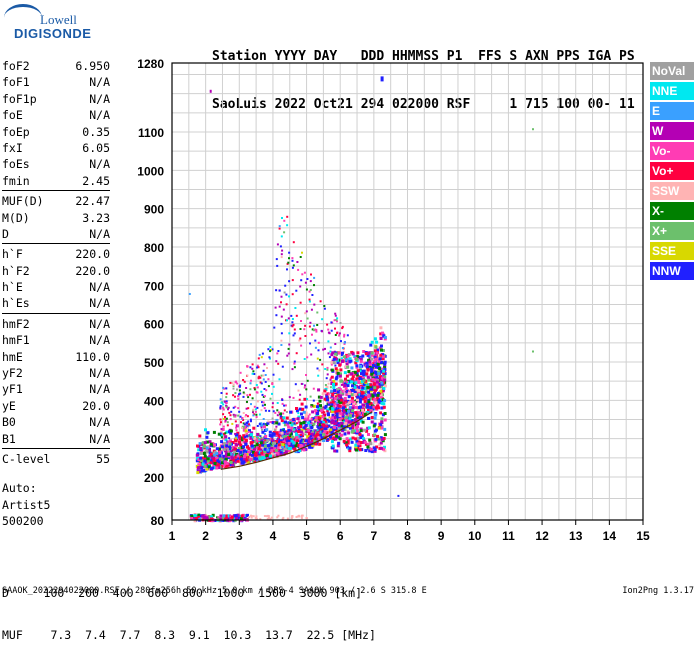 The image size is (700, 656). Describe the element at coordinates (12, 115) in the screenshot. I see `param-name: foE` at that location.